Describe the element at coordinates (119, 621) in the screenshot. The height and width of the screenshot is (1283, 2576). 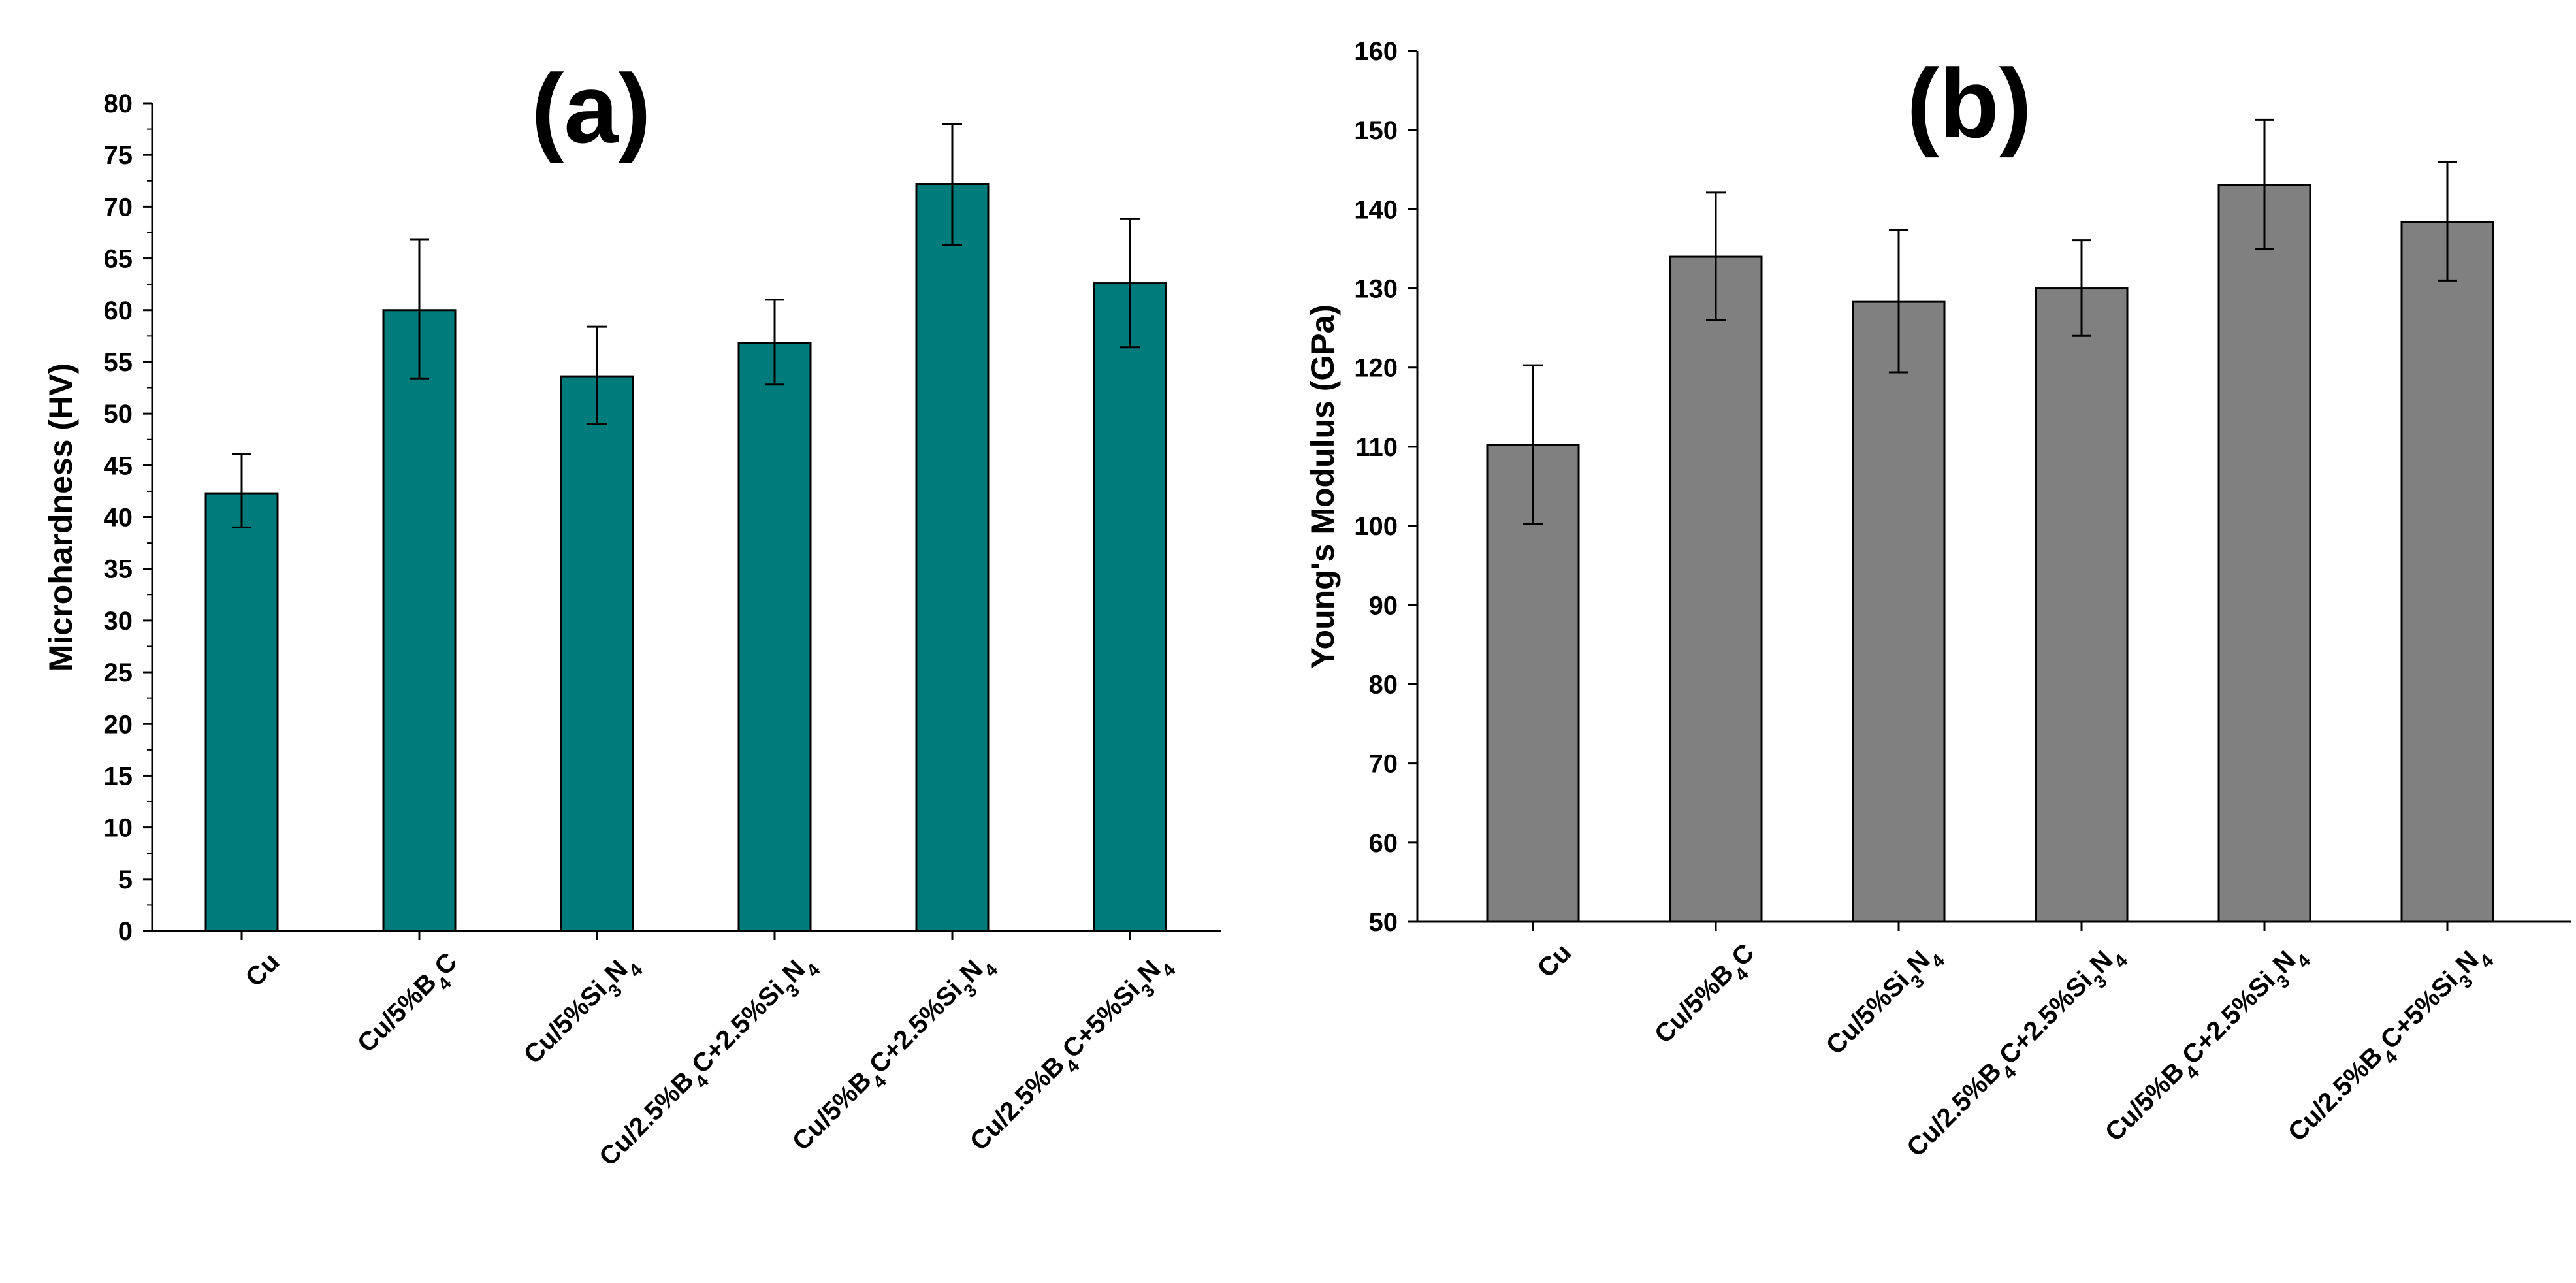
I see `y-tick-label: 30` at that location.